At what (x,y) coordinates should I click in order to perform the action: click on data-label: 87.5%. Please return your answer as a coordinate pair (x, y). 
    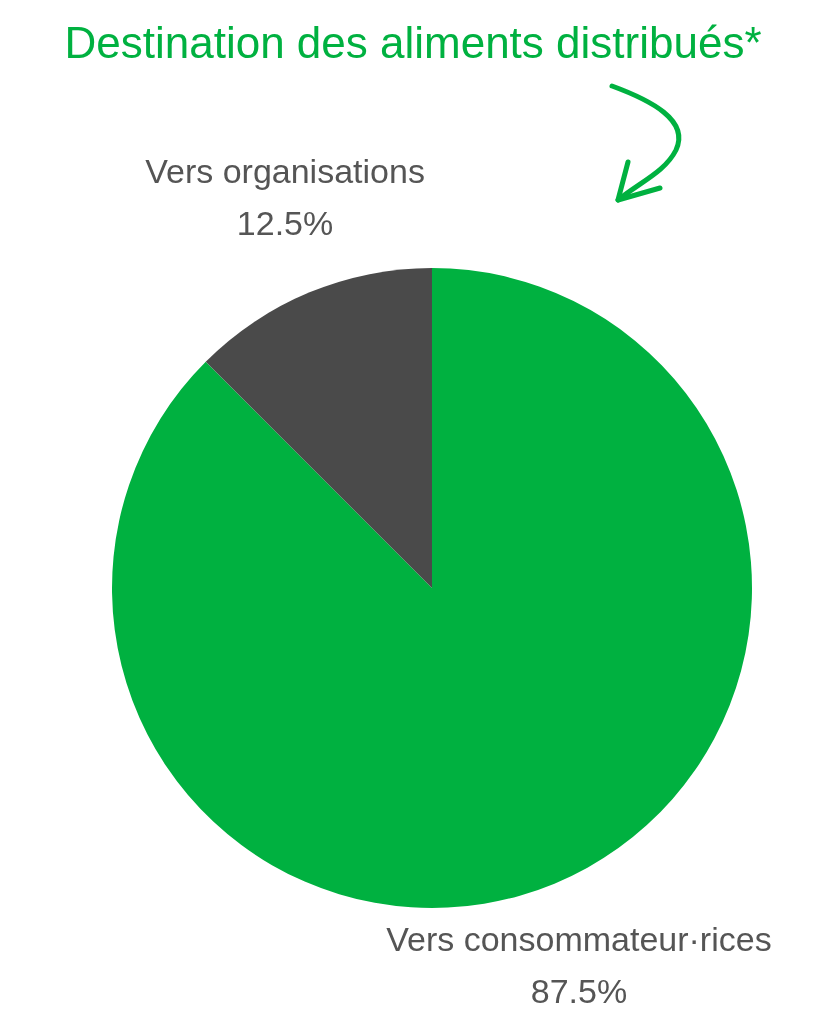
    Looking at the image, I should click on (579, 990).